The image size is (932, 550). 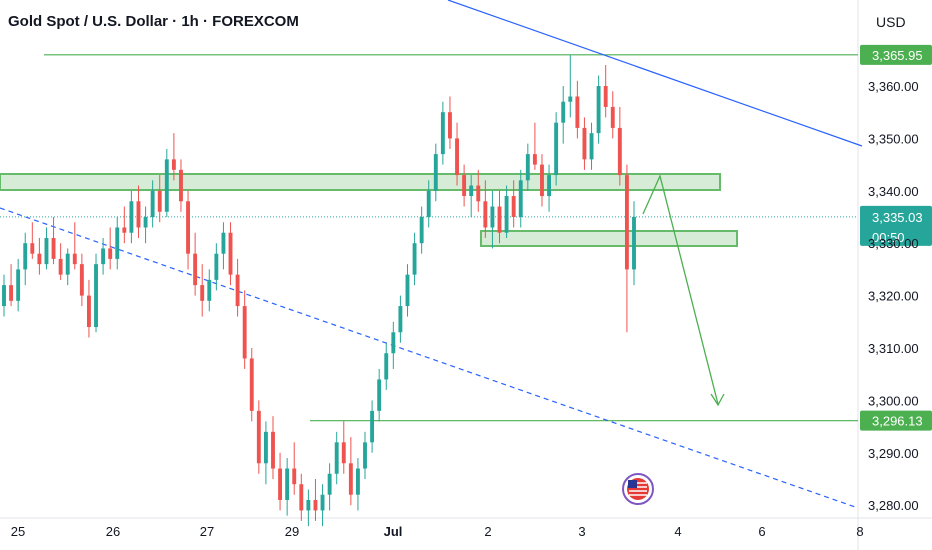 What do you see at coordinates (717, 400) in the screenshot?
I see `projection-arrow-head` at bounding box center [717, 400].